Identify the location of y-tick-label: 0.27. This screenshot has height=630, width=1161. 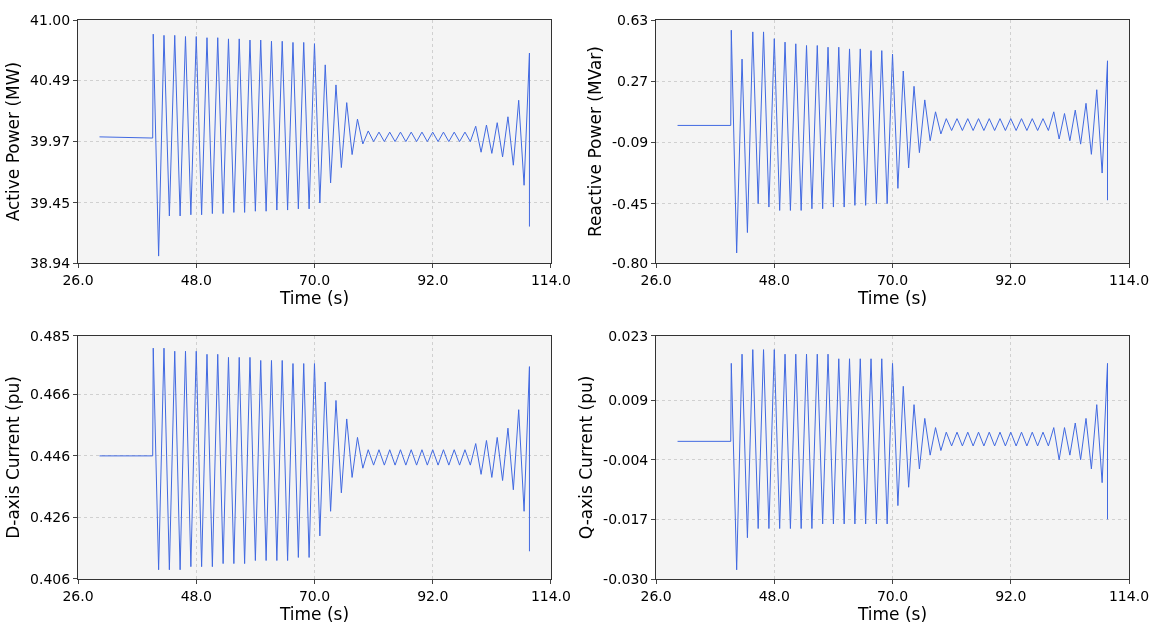
(633, 81).